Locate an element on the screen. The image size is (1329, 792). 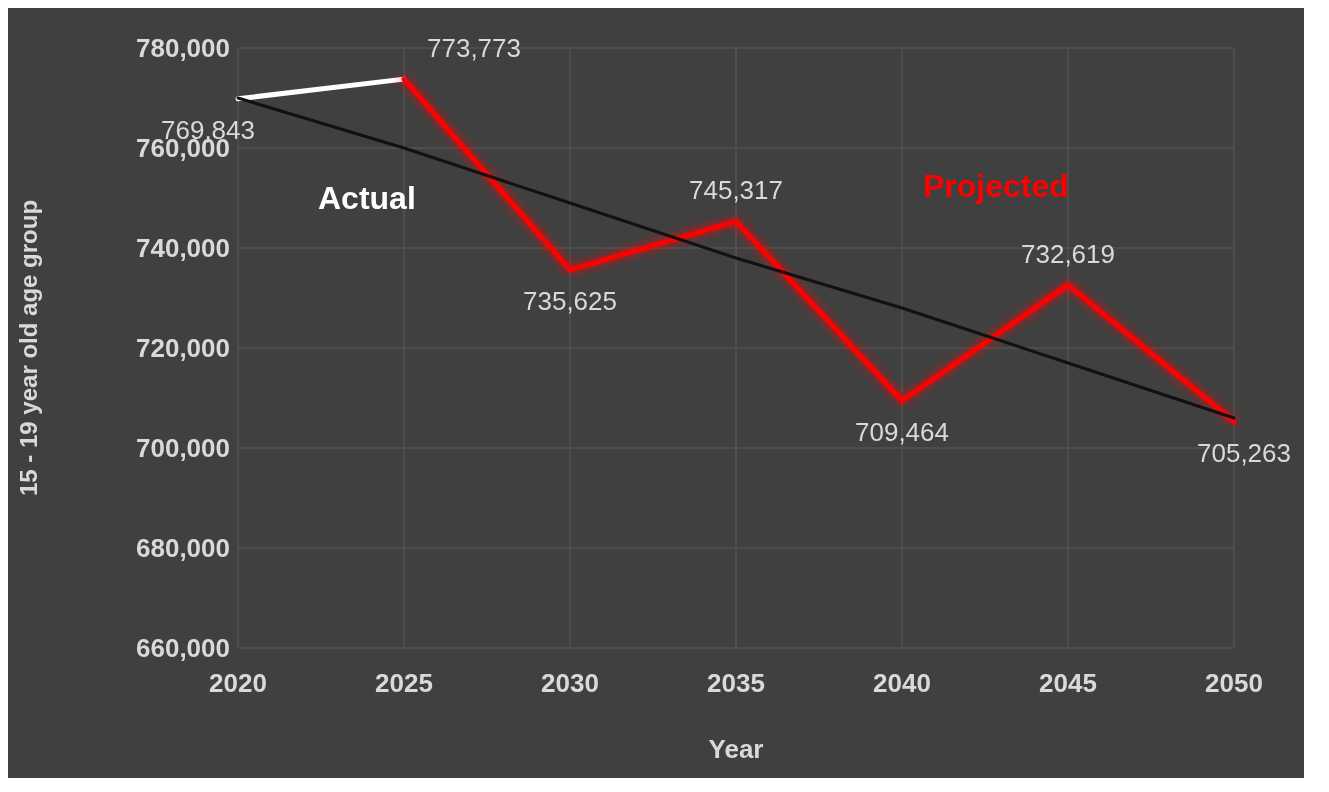
y-tick-label: 780,000 is located at coordinates (183, 48).